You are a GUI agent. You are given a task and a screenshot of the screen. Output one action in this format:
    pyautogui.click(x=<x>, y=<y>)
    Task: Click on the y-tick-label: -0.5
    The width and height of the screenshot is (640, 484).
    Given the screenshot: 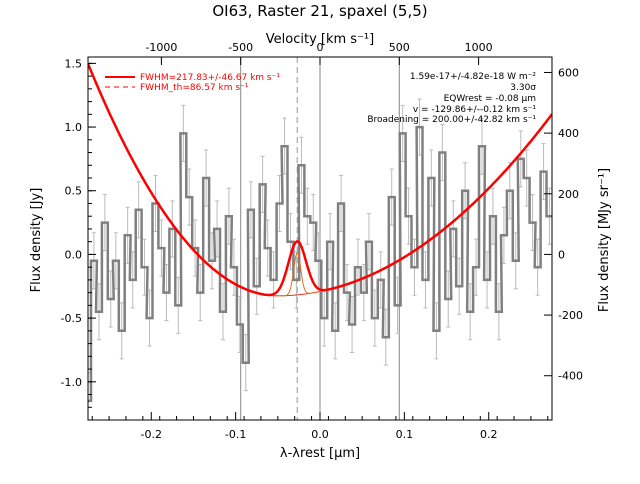 What is the action you would take?
    pyautogui.click(x=71, y=318)
    